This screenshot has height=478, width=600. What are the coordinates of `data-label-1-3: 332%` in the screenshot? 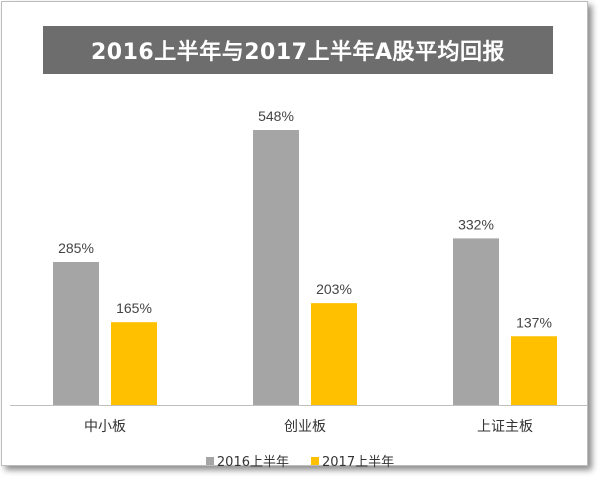 It's located at (476, 224).